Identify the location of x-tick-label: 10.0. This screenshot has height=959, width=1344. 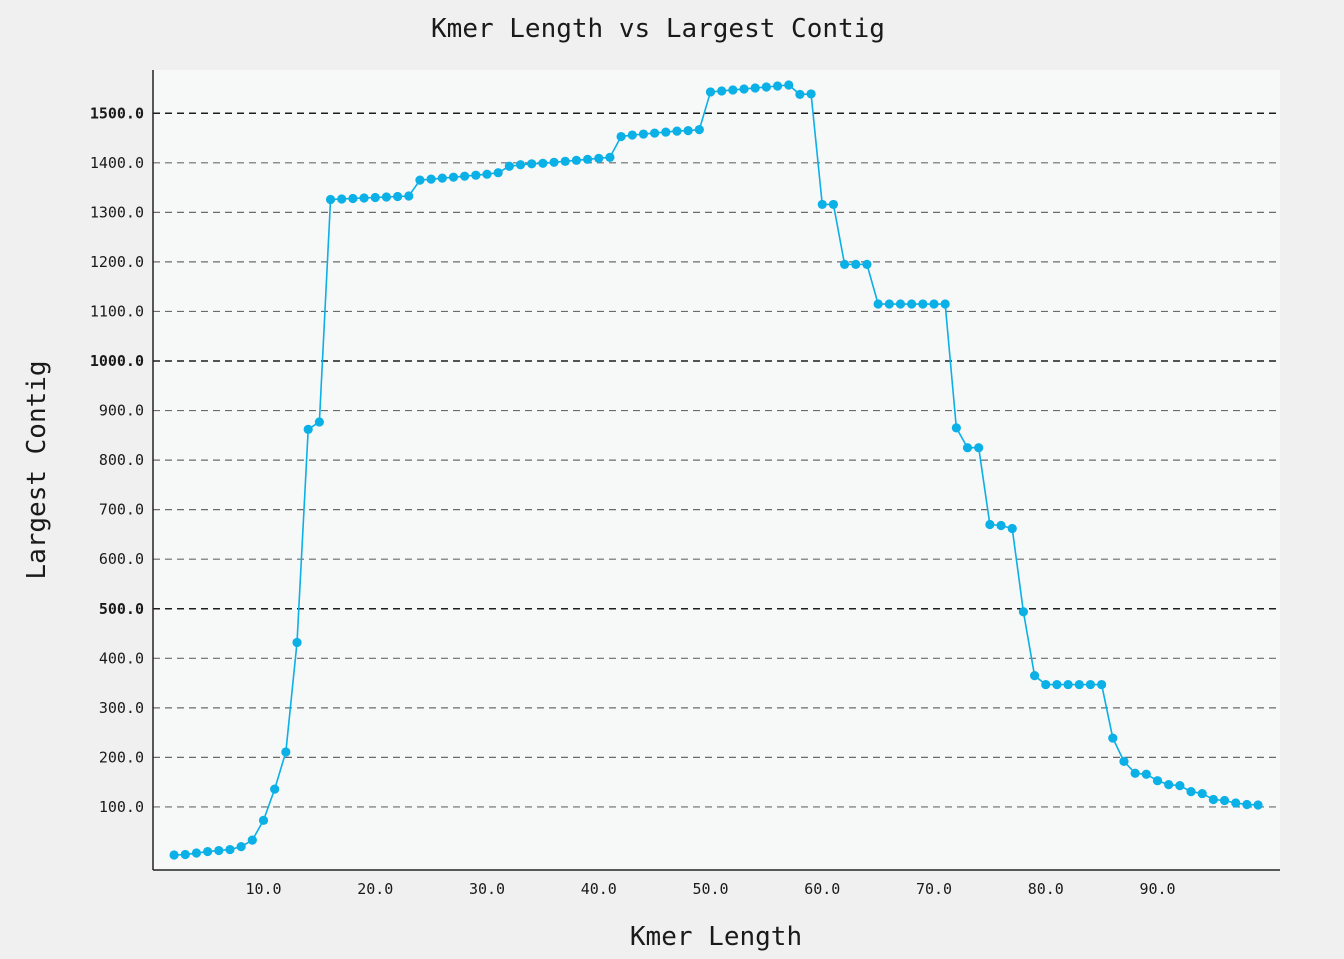
(263, 889).